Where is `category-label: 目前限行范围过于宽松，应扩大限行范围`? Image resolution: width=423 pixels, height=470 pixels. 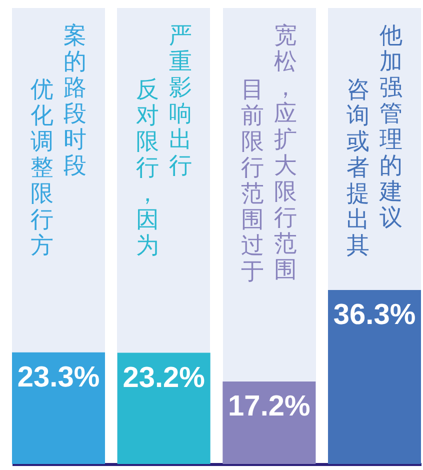 category-label: 目前限行范围过于宽松，应扩大限行范围 is located at coordinates (269, 154).